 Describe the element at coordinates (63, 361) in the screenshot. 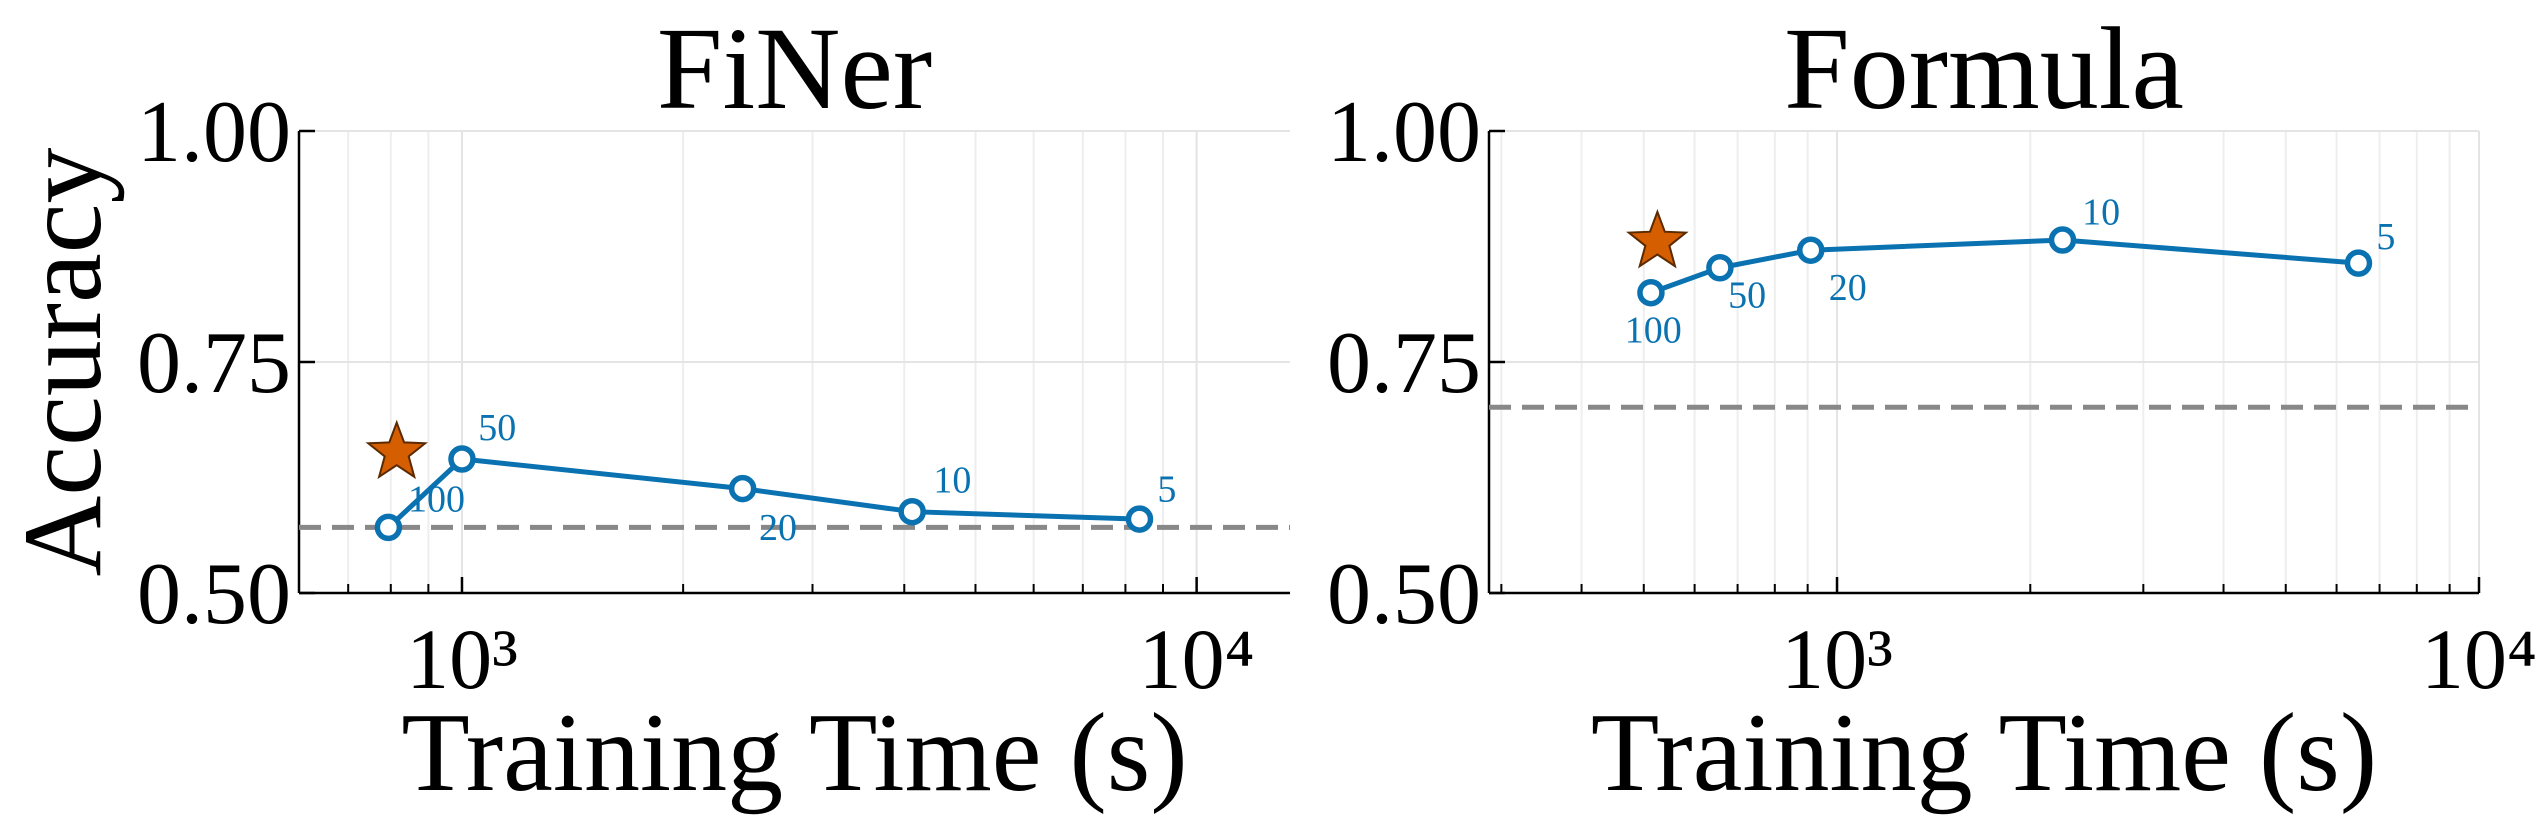

I see `y-axis-label: Accuracy` at that location.